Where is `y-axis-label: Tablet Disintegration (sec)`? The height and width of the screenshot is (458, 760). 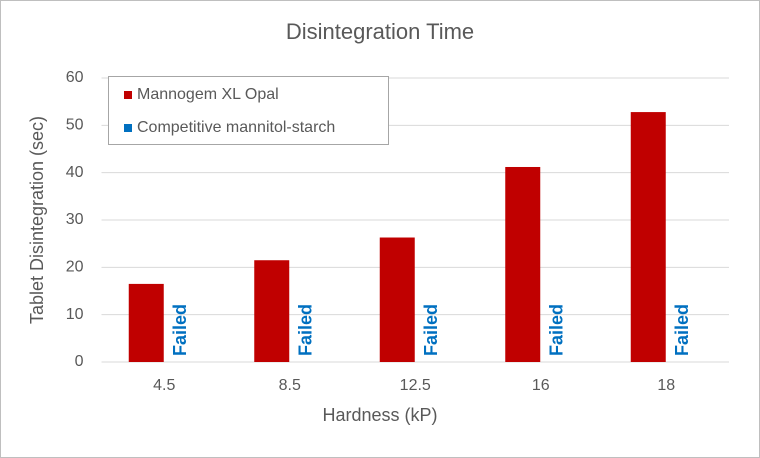 y-axis-label: Tablet Disintegration (sec) is located at coordinates (37, 220).